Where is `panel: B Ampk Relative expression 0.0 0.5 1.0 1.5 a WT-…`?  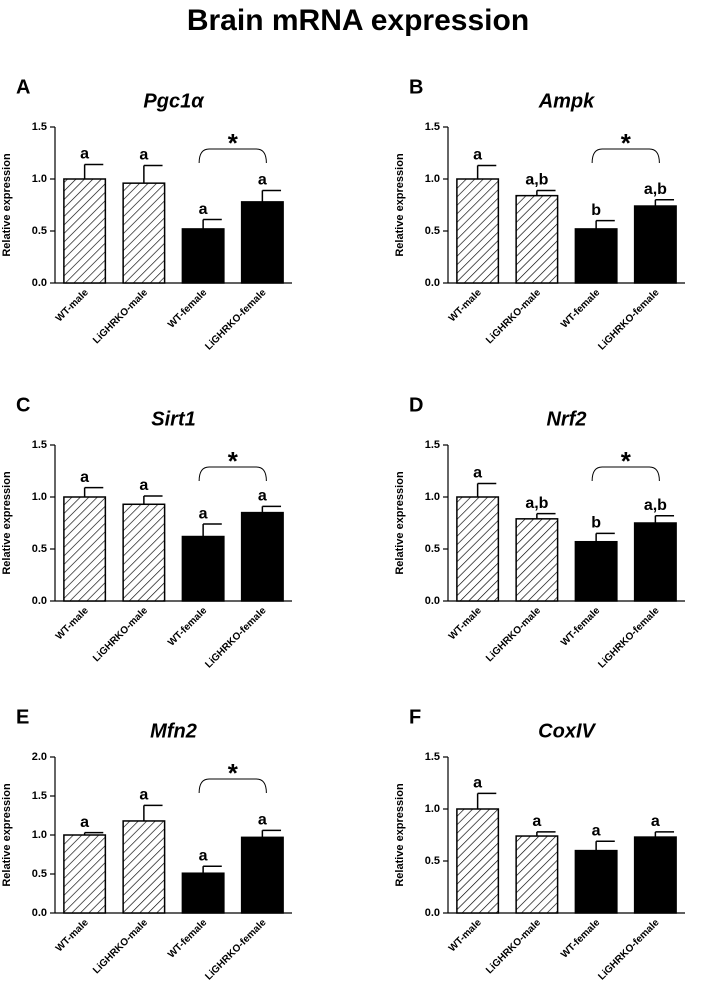 panel: B Ampk Relative expression 0.0 0.5 1.0 1.5 a WT-… is located at coordinates (539, 214).